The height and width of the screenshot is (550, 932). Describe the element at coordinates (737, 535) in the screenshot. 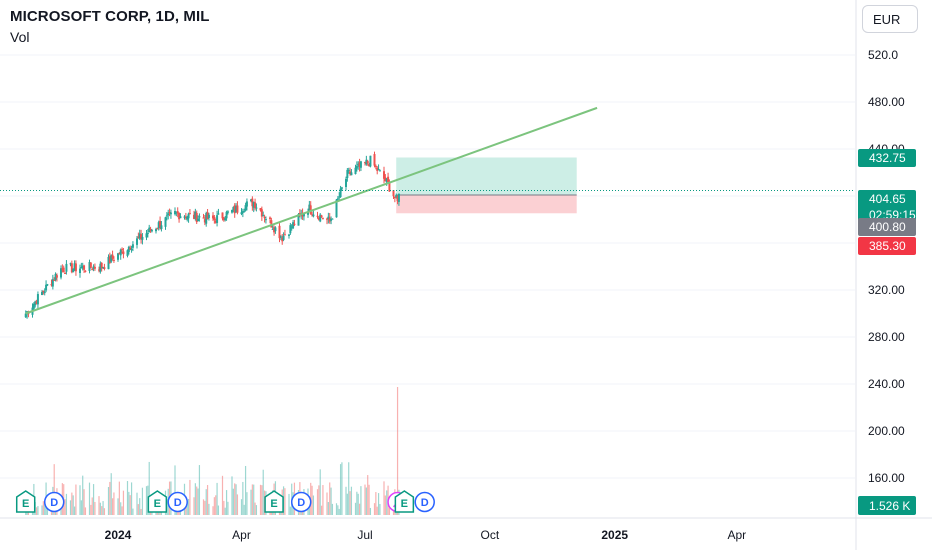

I see `time-tick-label: Apr` at that location.